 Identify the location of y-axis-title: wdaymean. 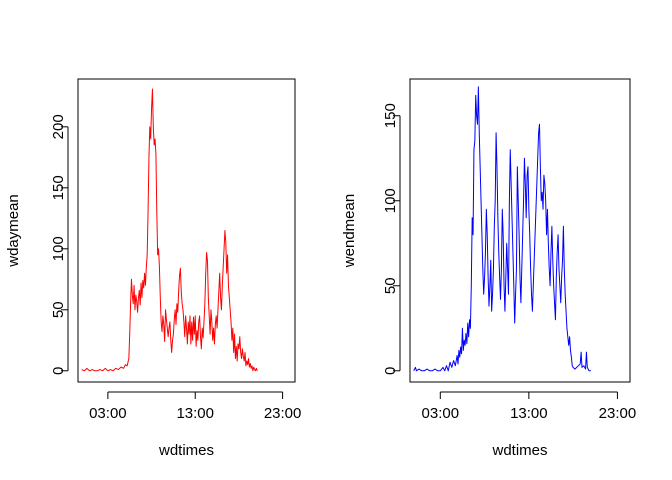
(13, 231).